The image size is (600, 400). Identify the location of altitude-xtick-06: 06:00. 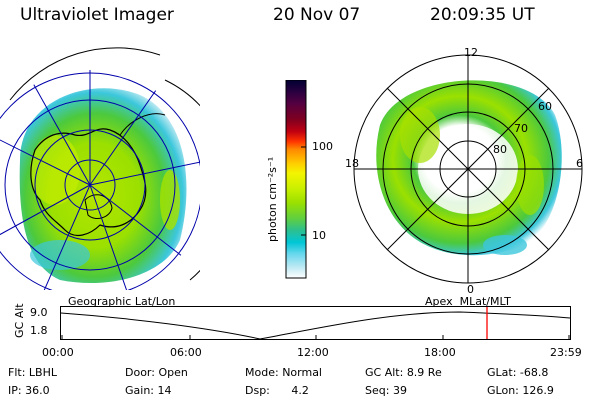
(186, 352).